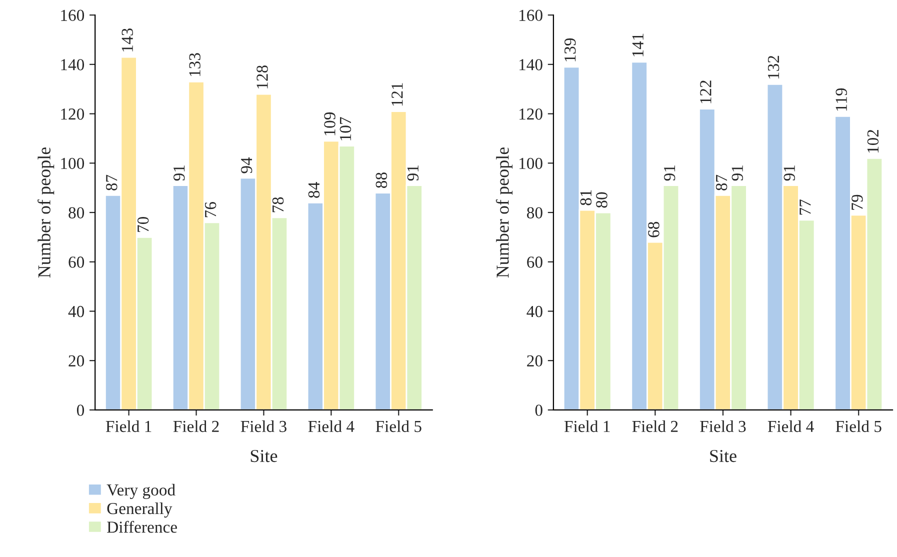  I want to click on data-label: 70, so click(143, 224).